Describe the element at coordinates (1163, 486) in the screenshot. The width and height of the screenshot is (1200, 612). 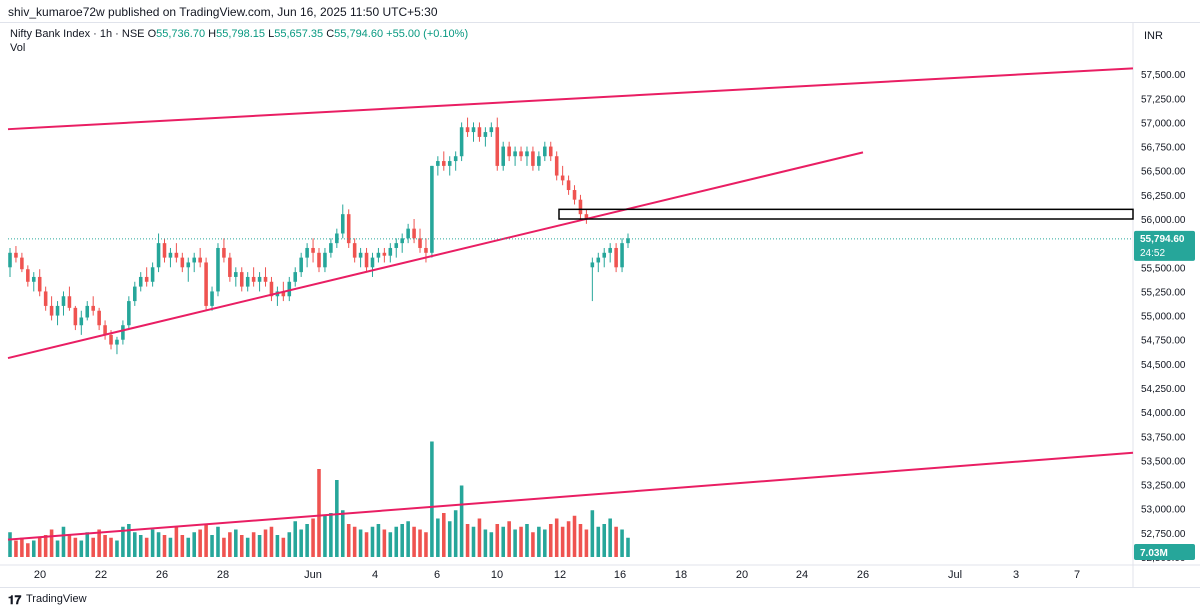
I see `y-tick-label: 53,250.00` at that location.